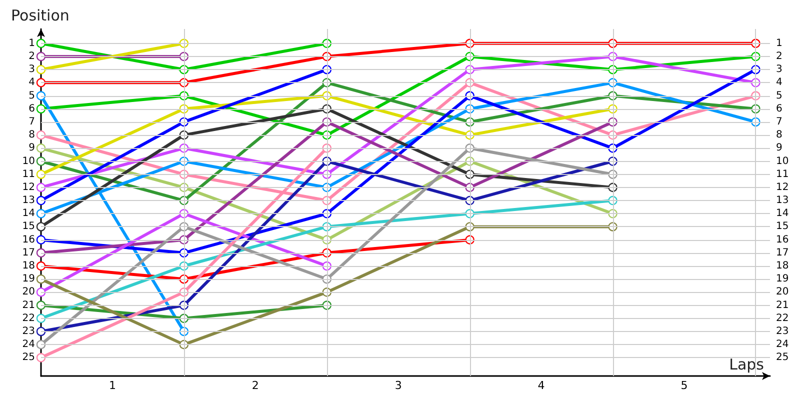 The image size is (800, 400). What do you see at coordinates (782, 292) in the screenshot?
I see `y2-tick-label: 20` at bounding box center [782, 292].